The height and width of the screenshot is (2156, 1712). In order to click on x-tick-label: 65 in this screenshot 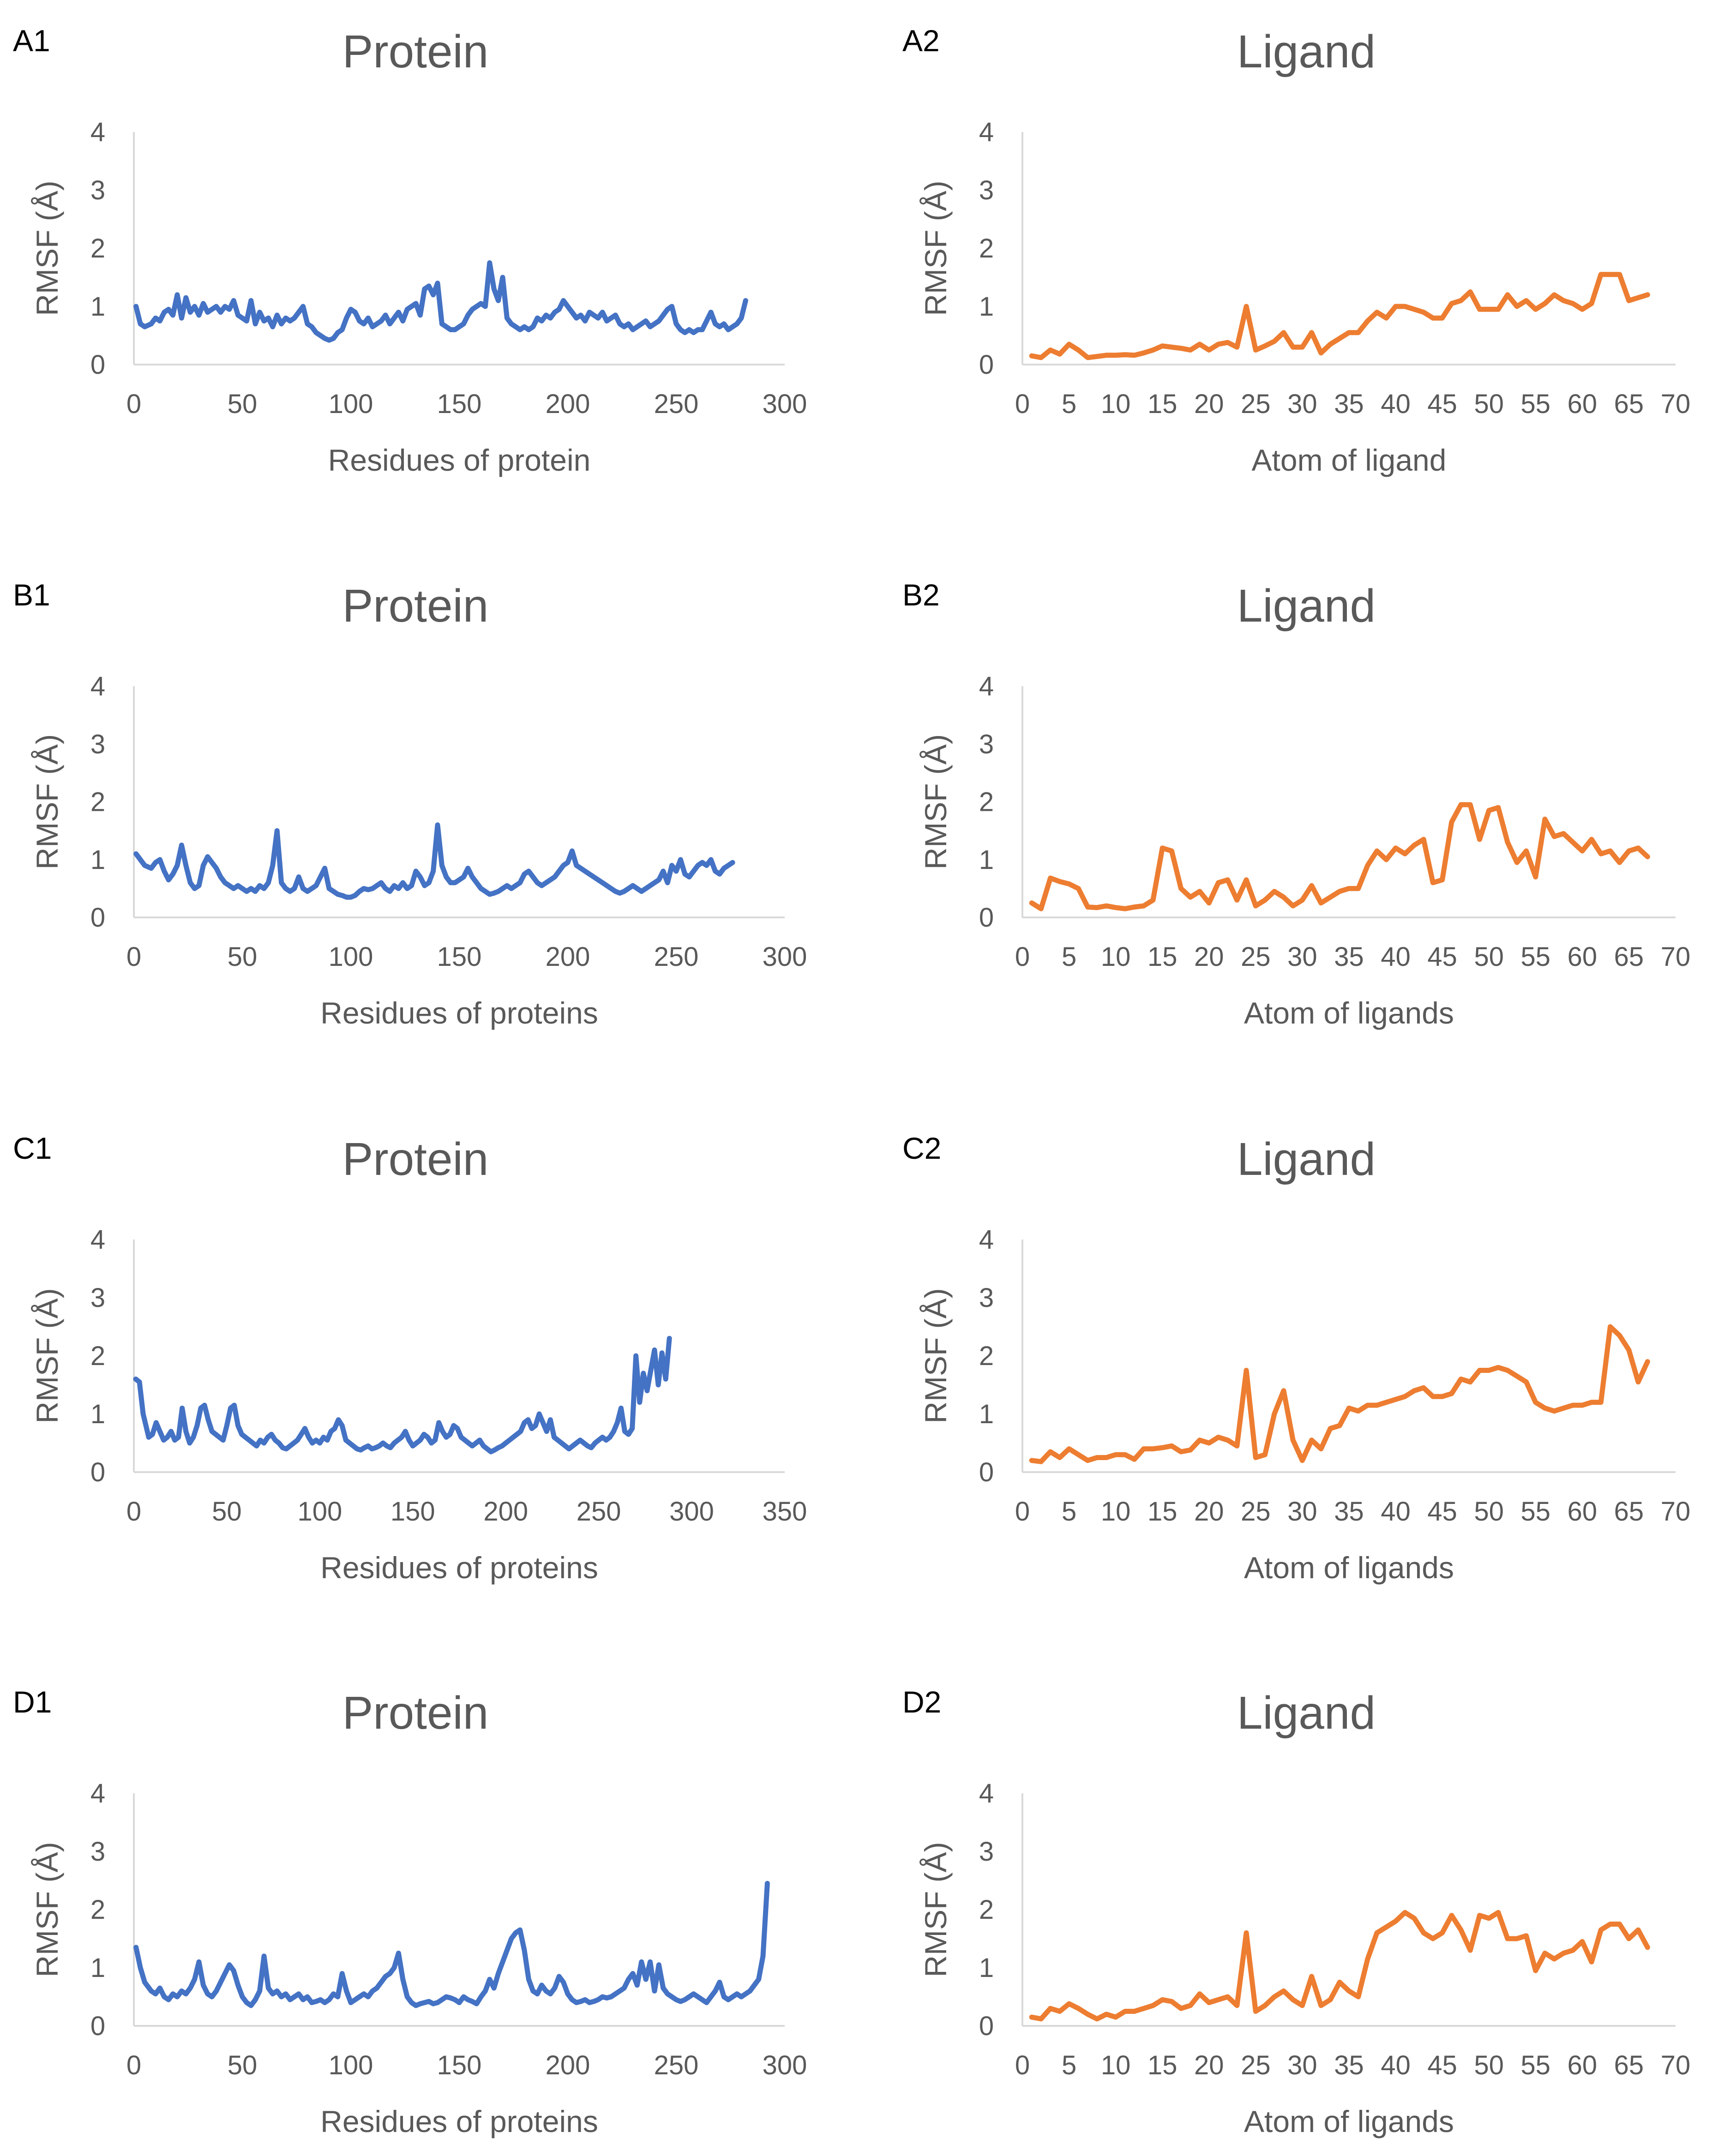, I will do `click(1629, 1512)`.